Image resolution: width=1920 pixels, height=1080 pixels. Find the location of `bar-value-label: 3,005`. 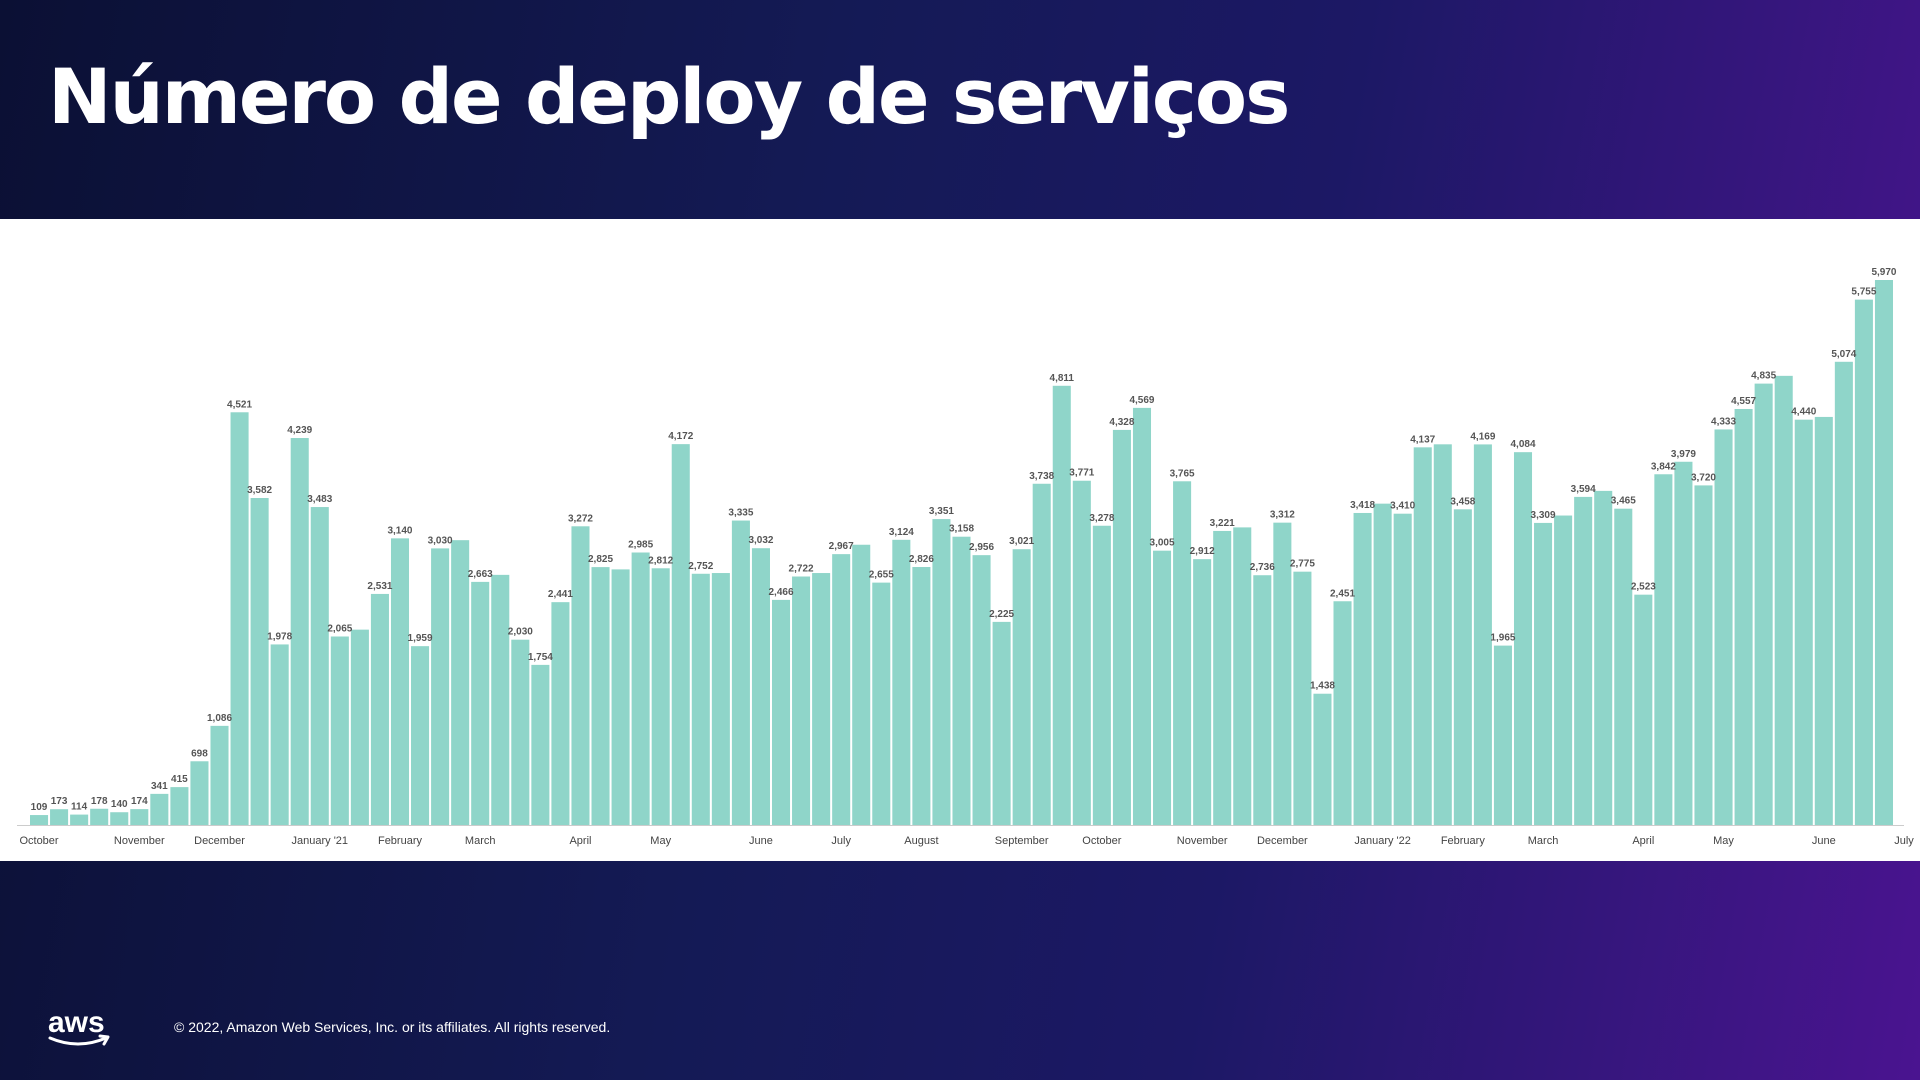

bar-value-label: 3,005 is located at coordinates (1162, 543).